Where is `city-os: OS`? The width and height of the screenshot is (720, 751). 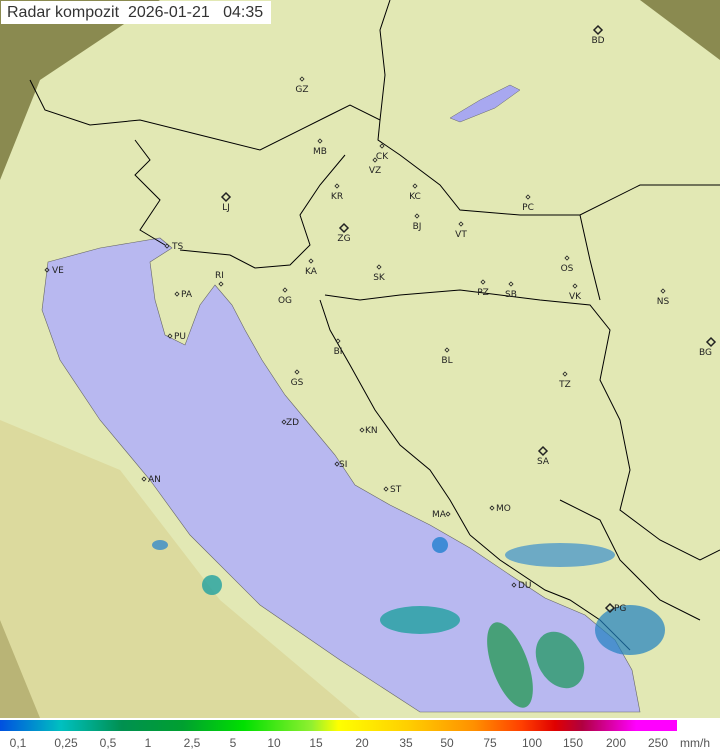
city-os: OS is located at coordinates (567, 264).